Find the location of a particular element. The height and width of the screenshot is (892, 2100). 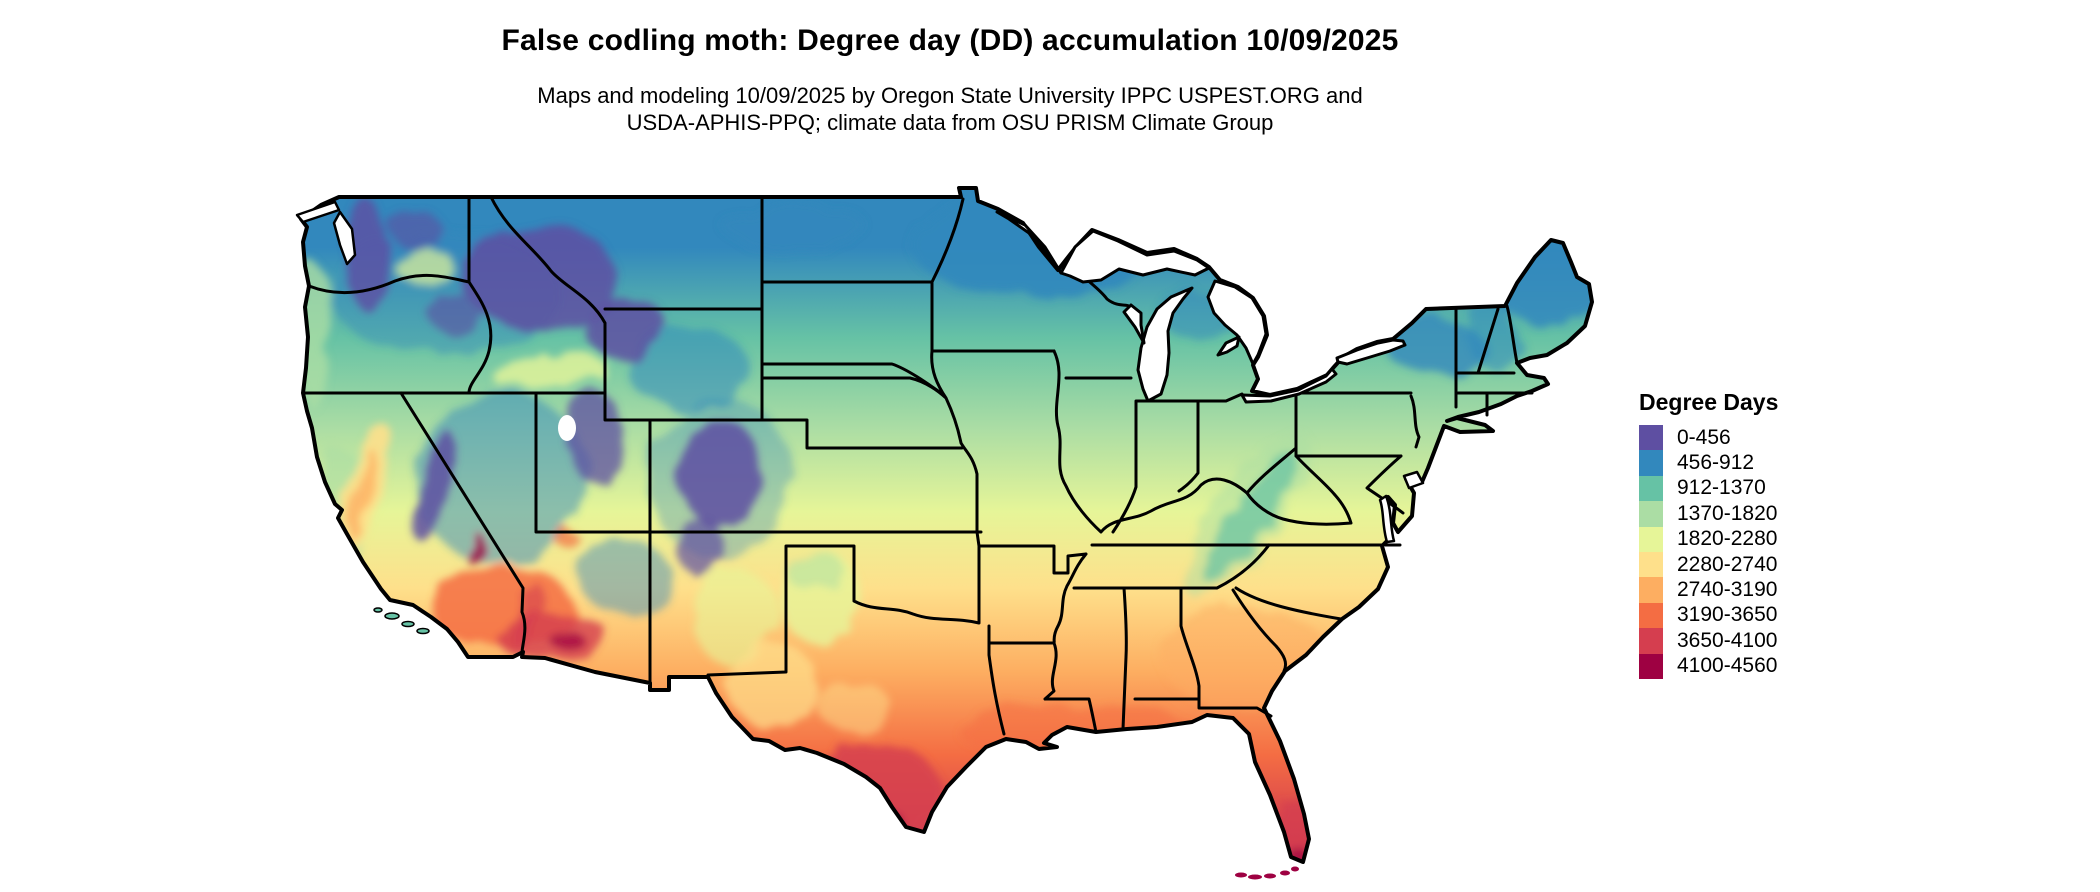

legend-entry: 2740-3190 is located at coordinates (1759, 590).